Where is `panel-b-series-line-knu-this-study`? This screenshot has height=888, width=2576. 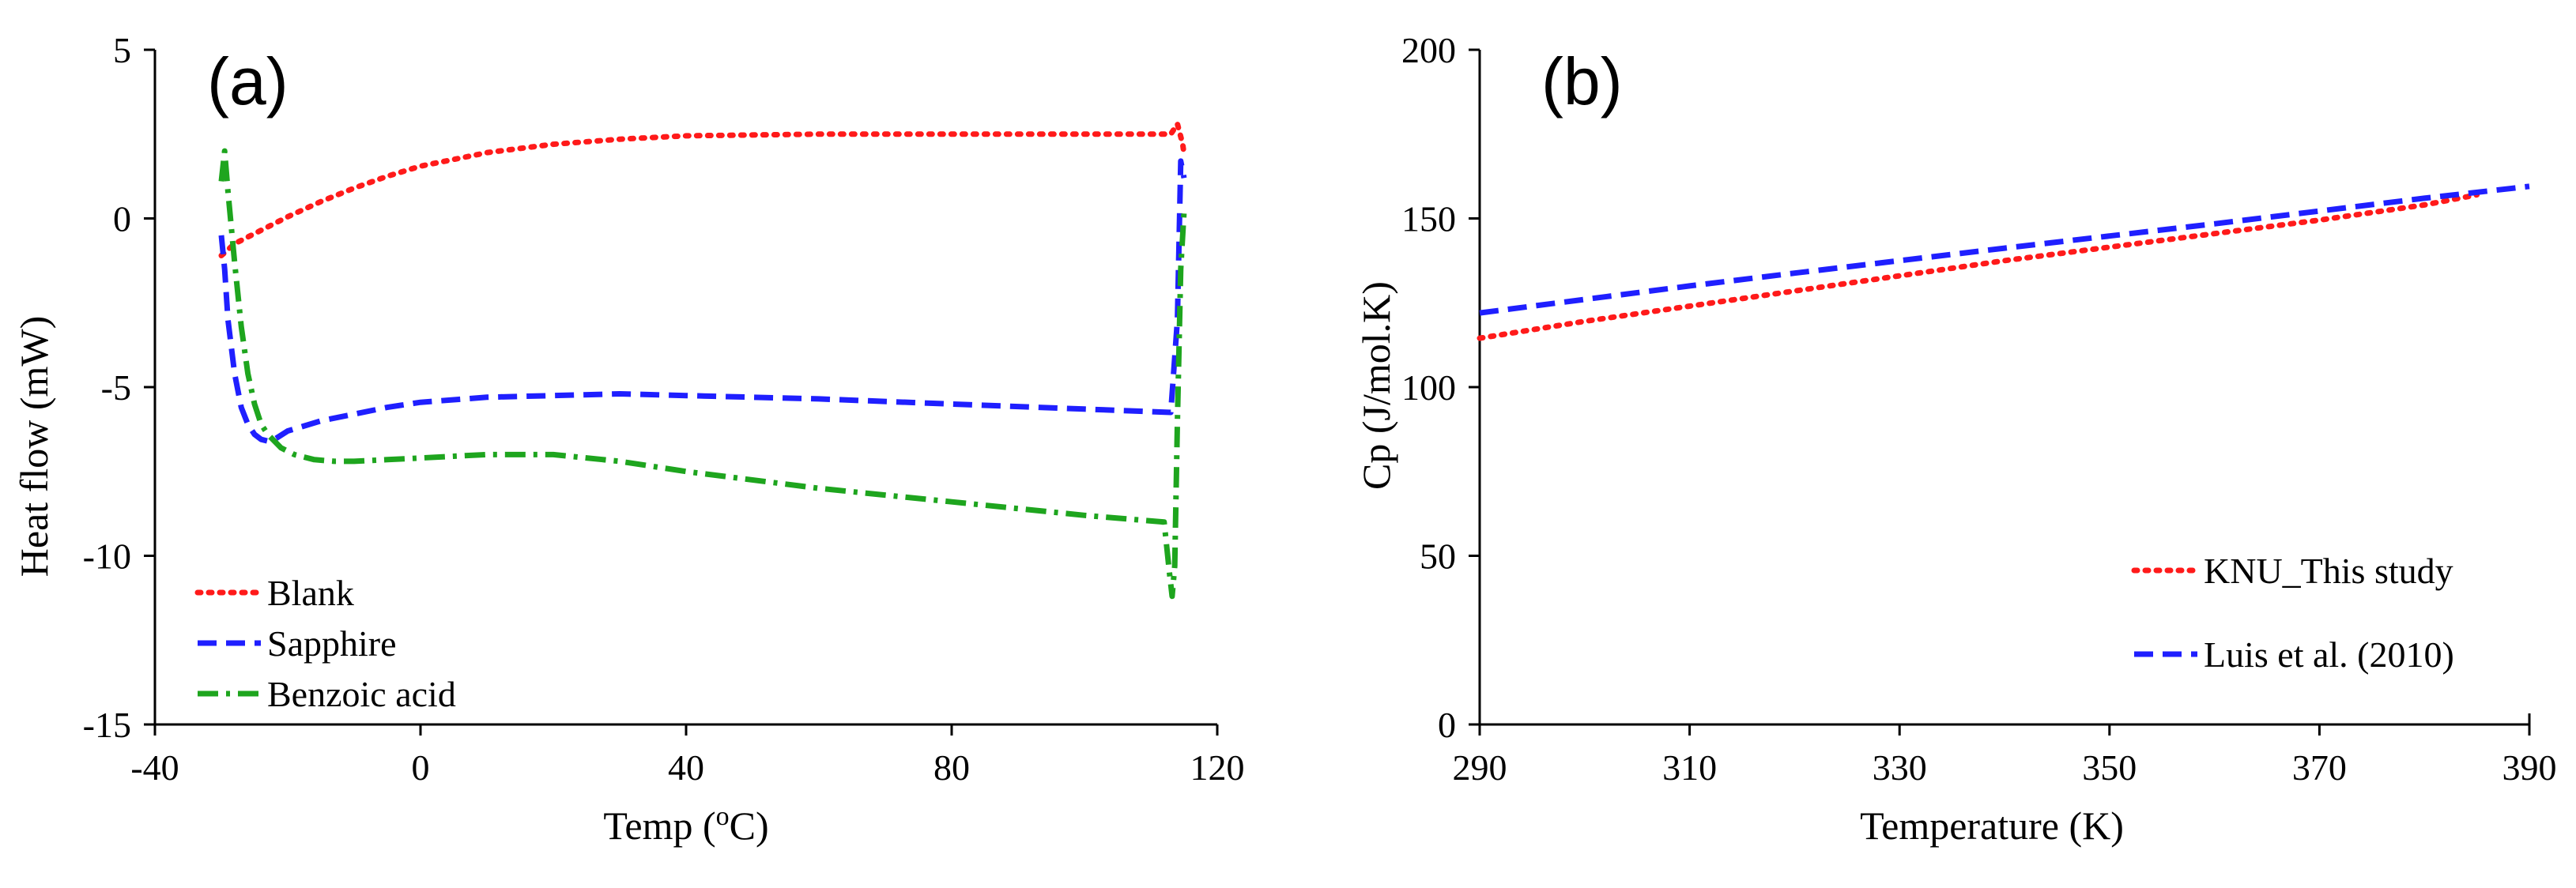 panel-b-series-line-knu-this-study is located at coordinates (1979, 266).